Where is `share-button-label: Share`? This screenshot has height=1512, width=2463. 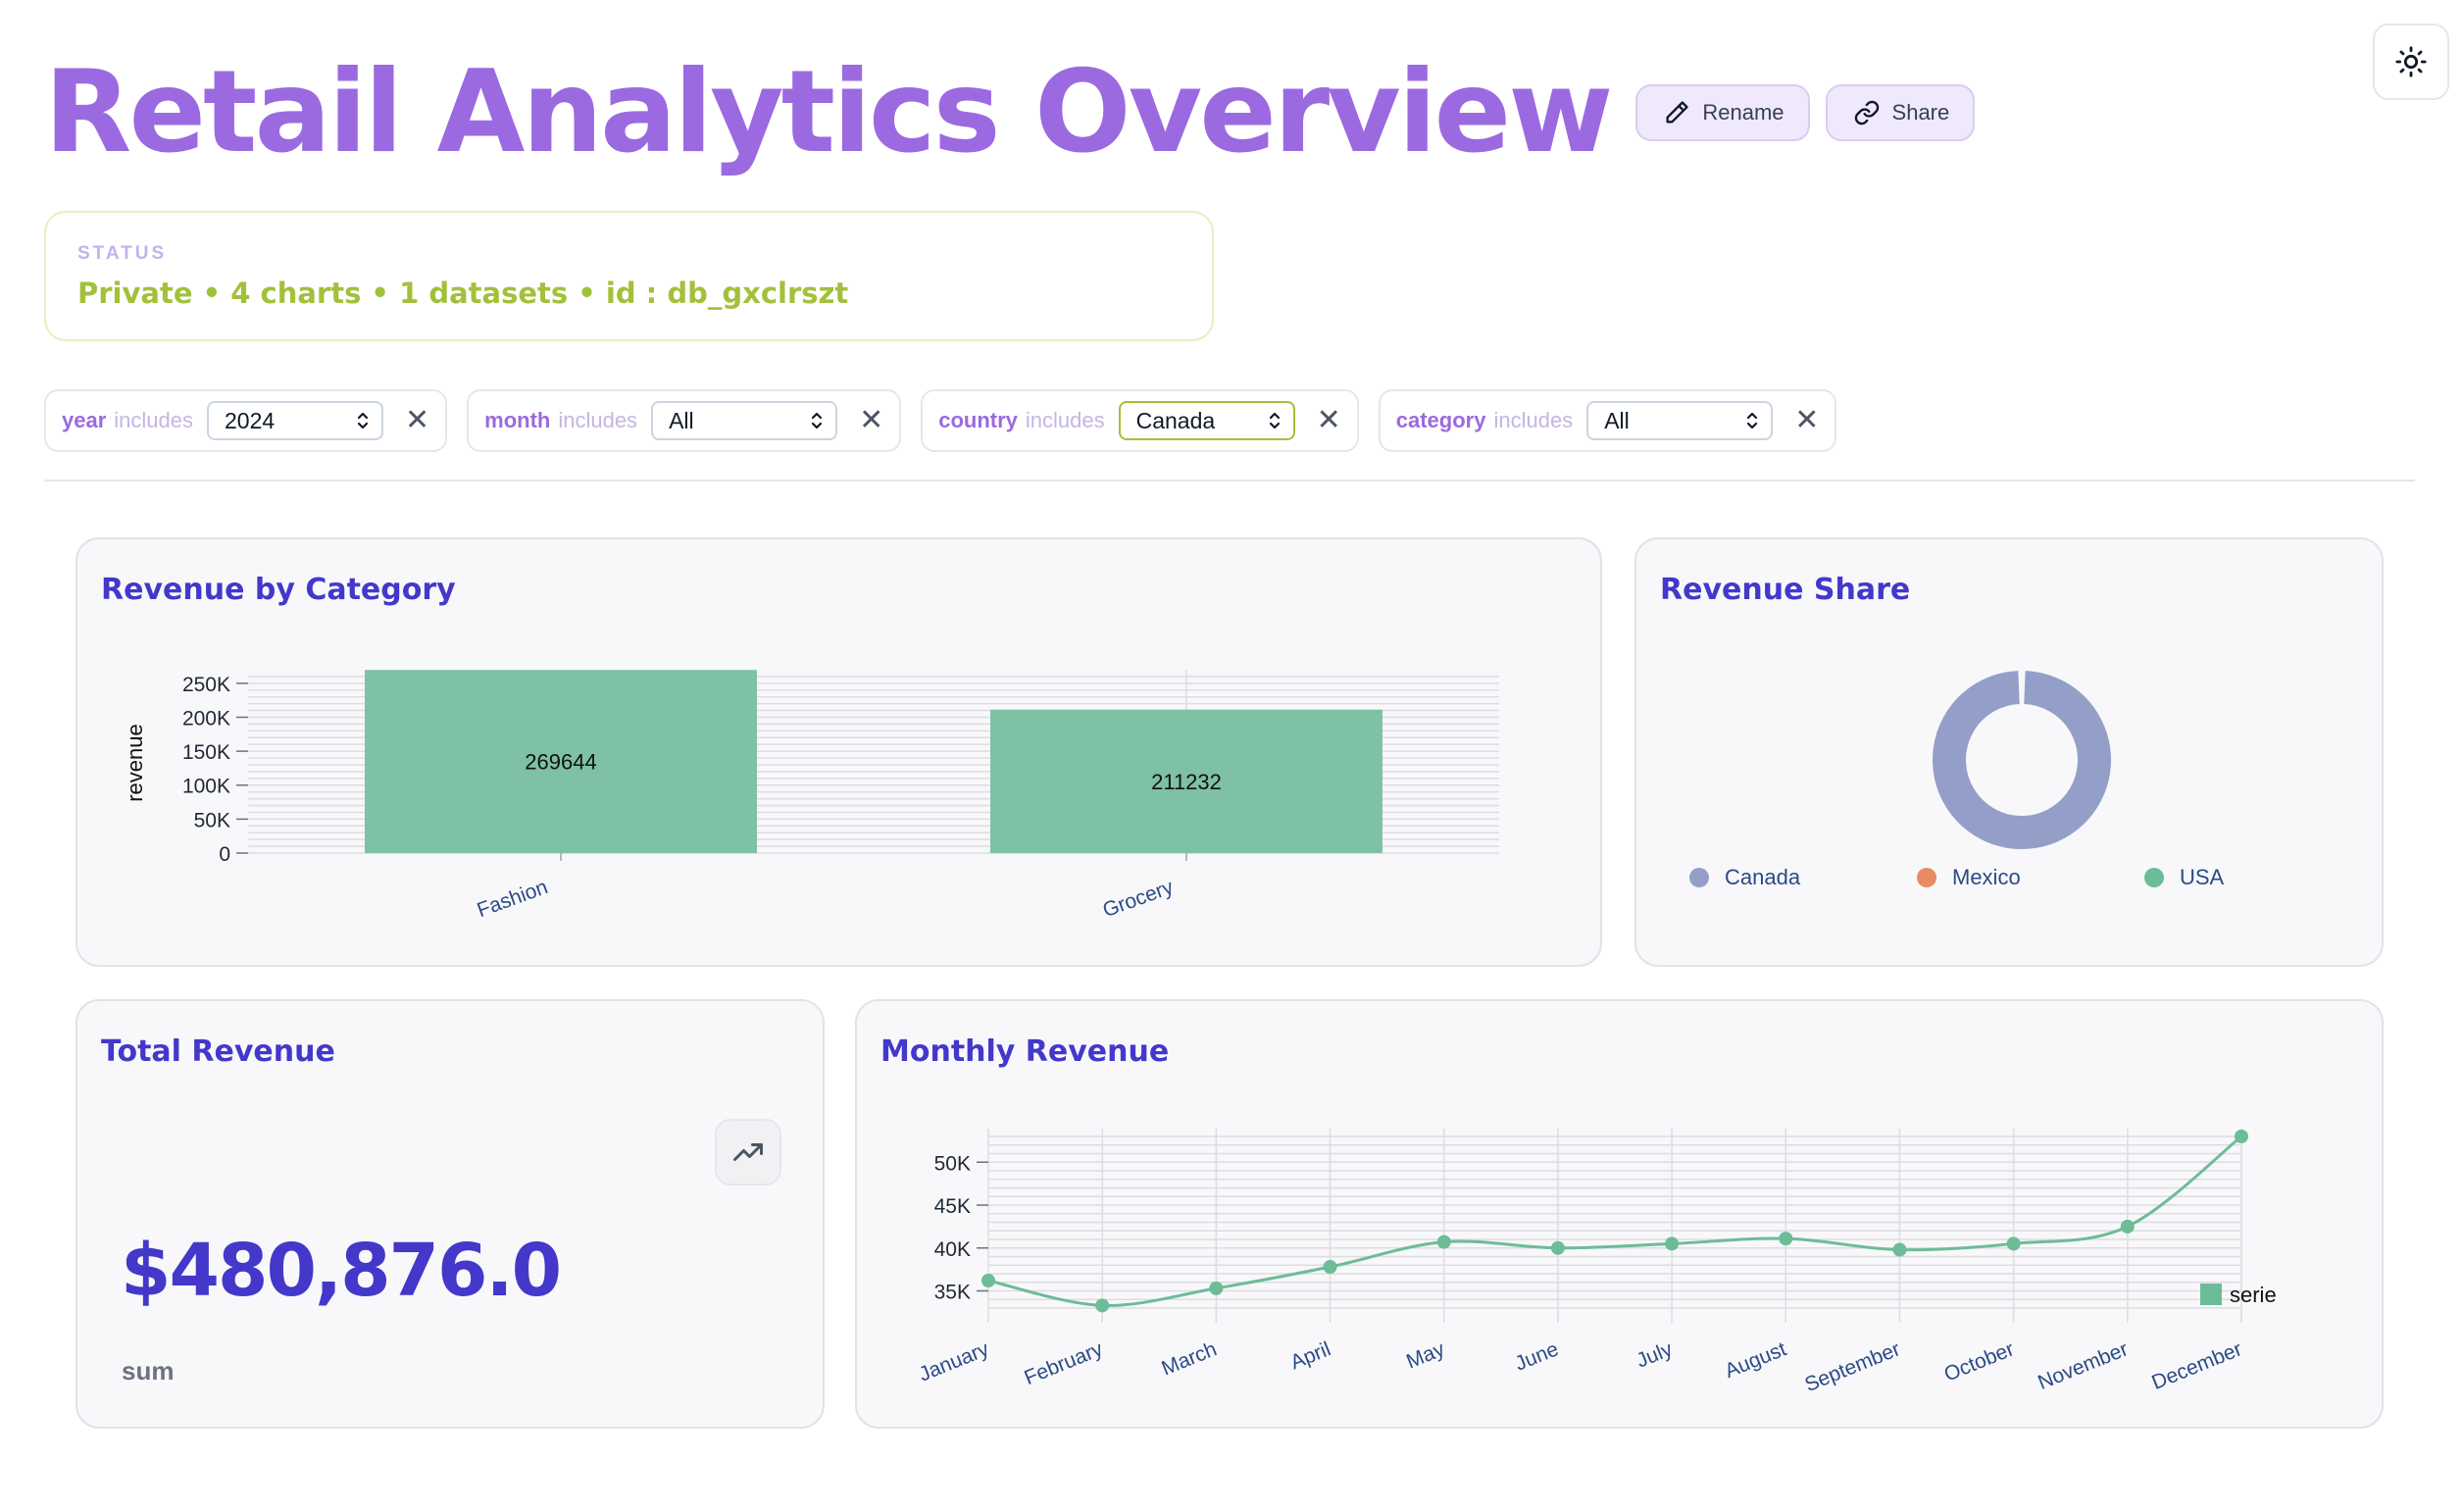
share-button-label: Share is located at coordinates (1920, 112).